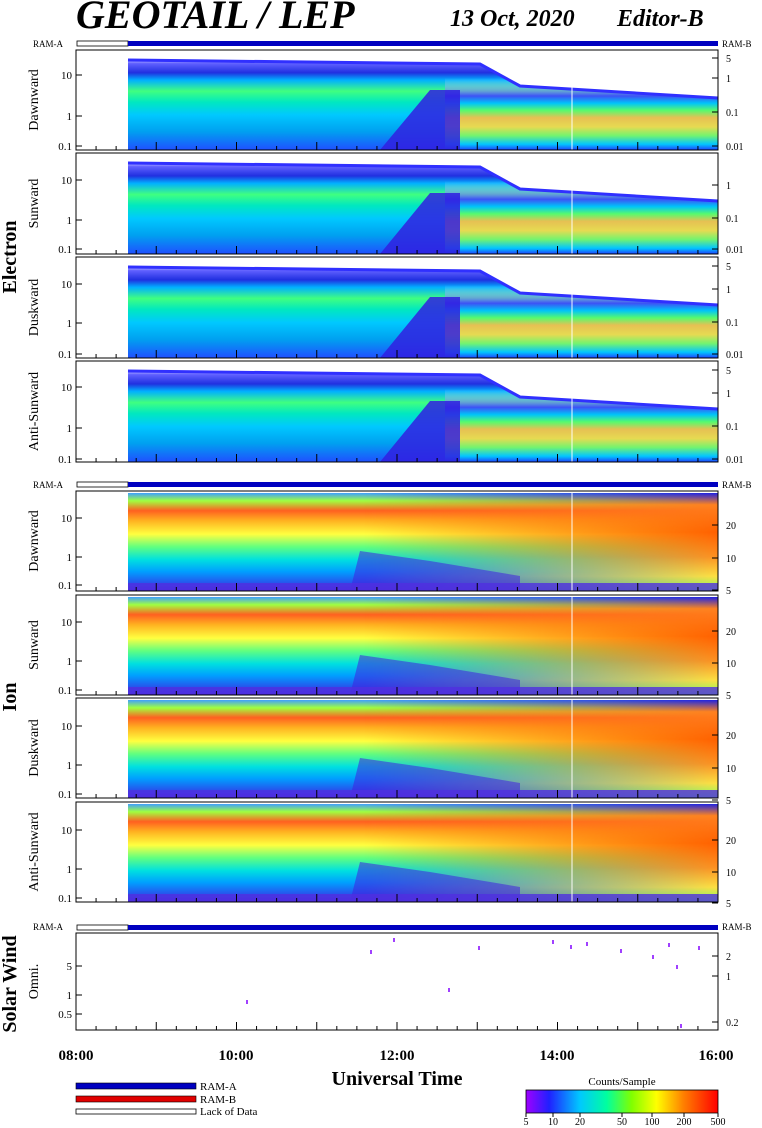 This screenshot has height=1128, width=762. I want to click on colorbar-tick-label: 500, so click(718, 1122).